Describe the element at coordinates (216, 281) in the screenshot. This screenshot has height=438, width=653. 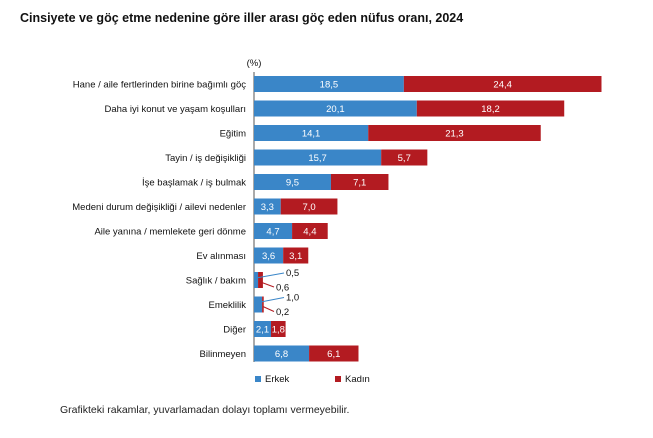
I see `category-label: Sağlık / bakım` at that location.